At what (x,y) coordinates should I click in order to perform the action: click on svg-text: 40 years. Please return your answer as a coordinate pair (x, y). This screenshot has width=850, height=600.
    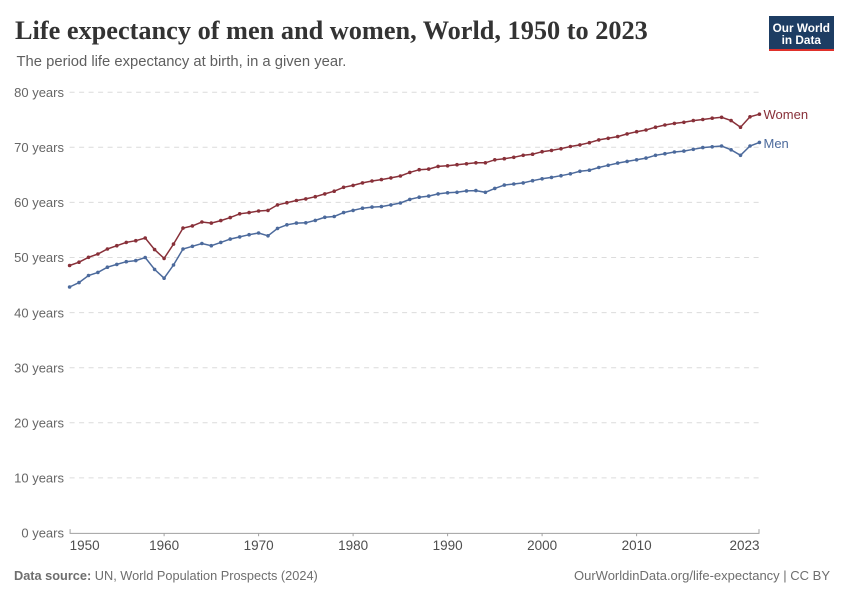
    Looking at the image, I should click on (39, 312).